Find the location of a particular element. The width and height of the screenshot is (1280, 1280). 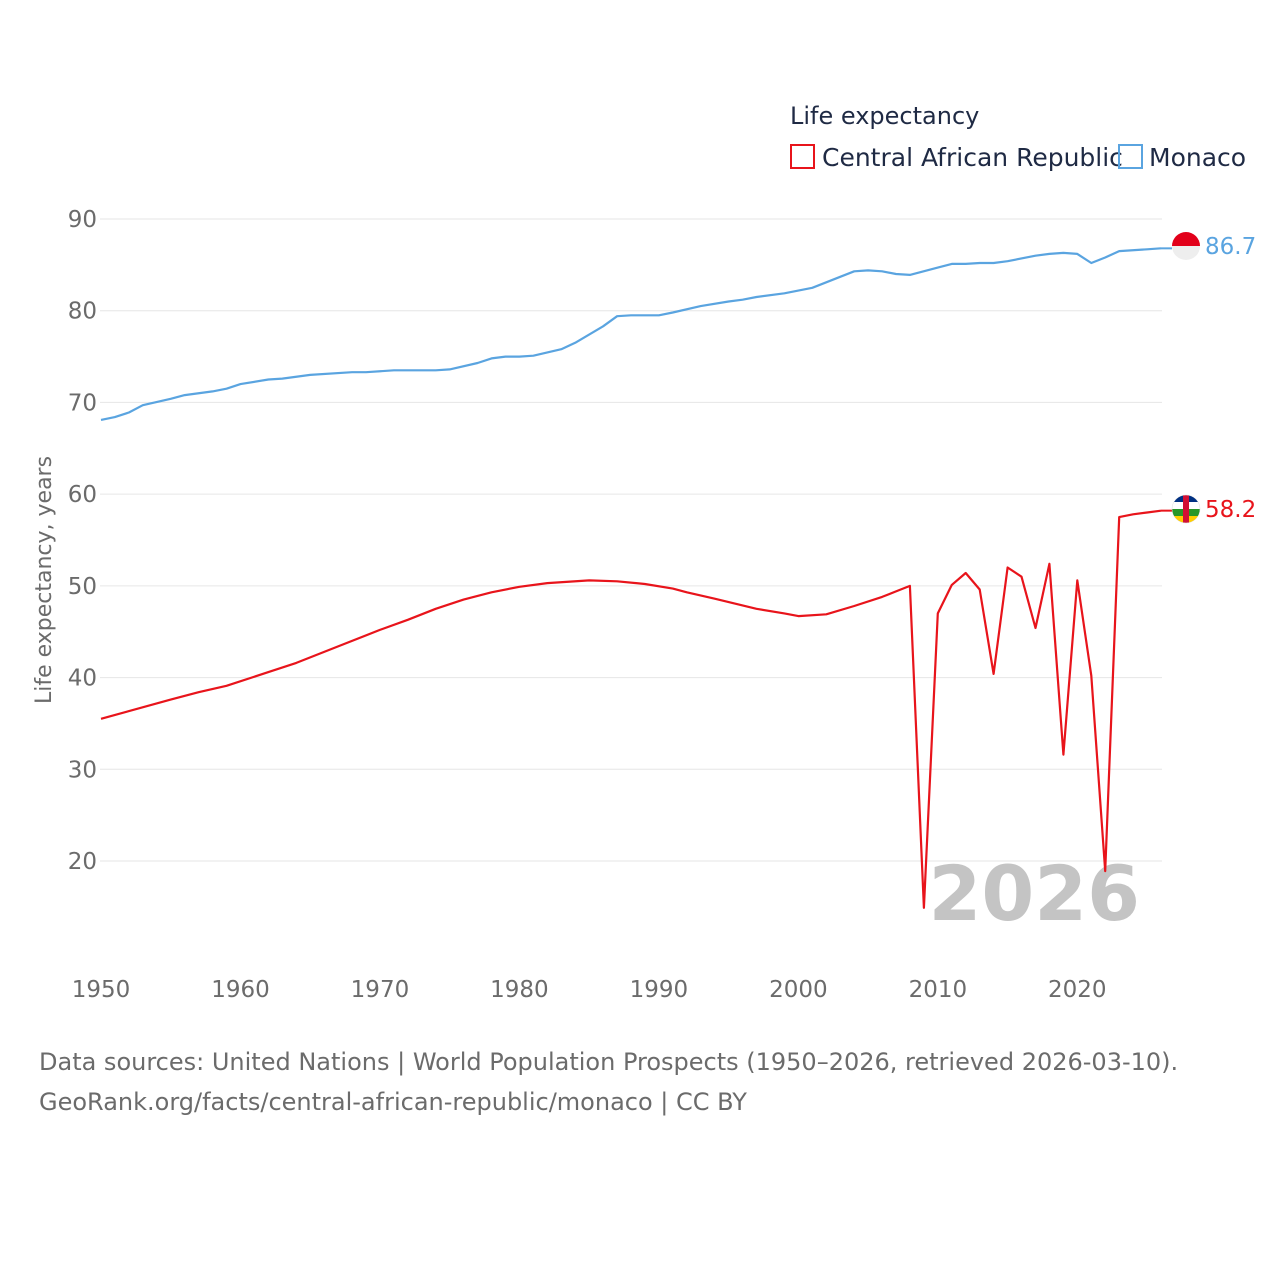

legend-label: Central African Republic is located at coordinates (972, 157).